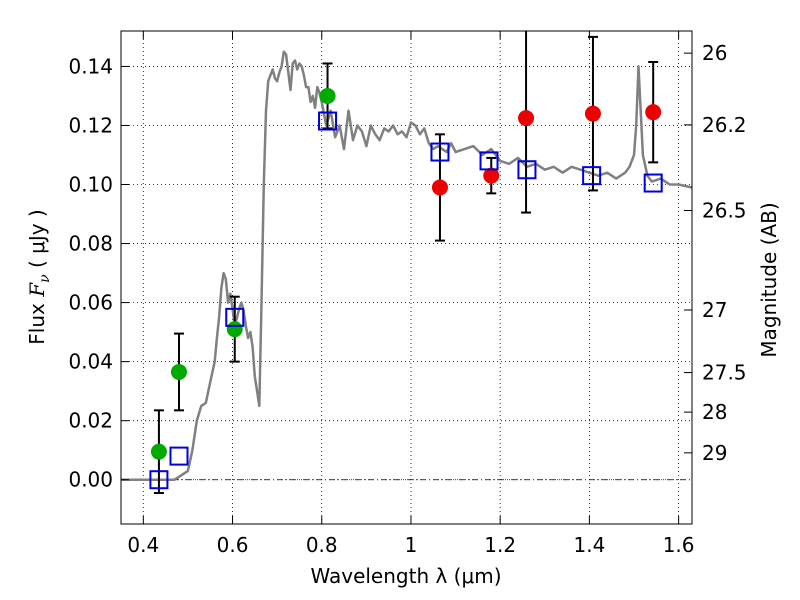 The height and width of the screenshot is (600, 800). I want to click on y-tick-label: 0.04, so click(90, 362).